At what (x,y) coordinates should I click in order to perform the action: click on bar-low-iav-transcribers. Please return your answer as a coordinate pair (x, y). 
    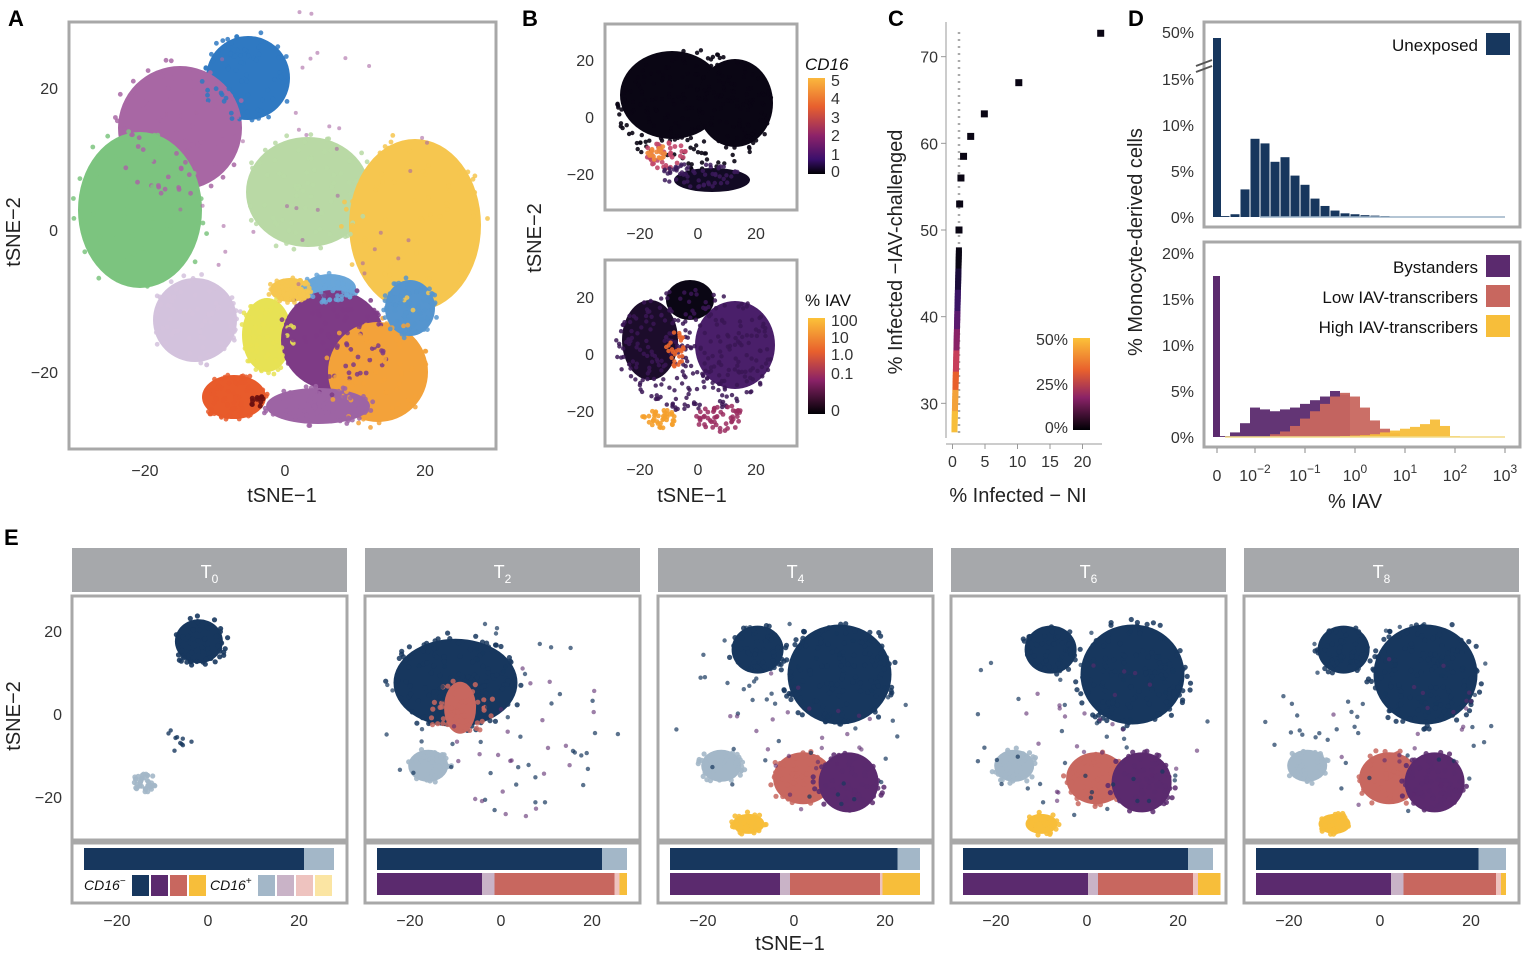
    Looking at the image, I should click on (1375, 428).